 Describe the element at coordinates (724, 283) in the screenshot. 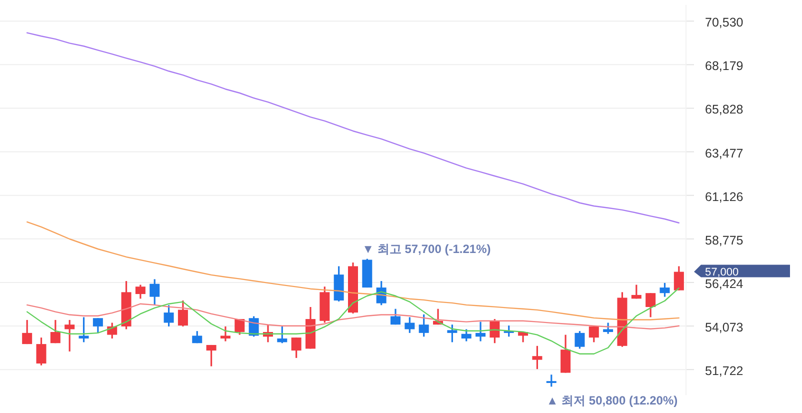

I see `ytick: 56,424` at that location.